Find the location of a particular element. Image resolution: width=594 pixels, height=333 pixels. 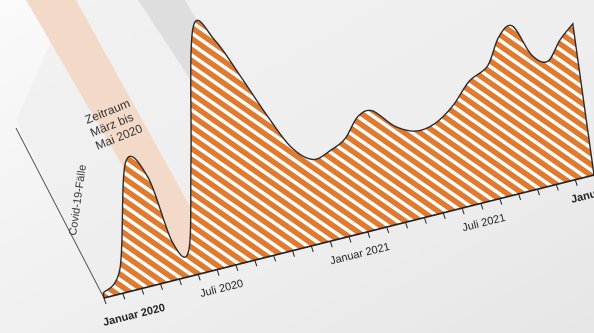

y-axis is located at coordinates (60, 213).